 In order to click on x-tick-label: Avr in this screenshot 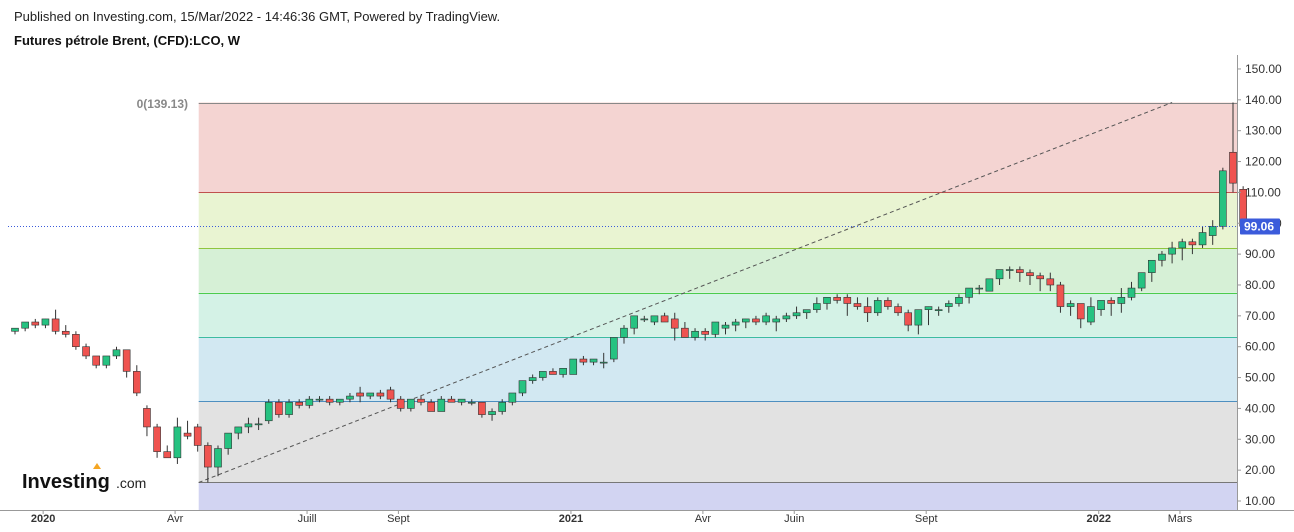, I will do `click(703, 519)`.